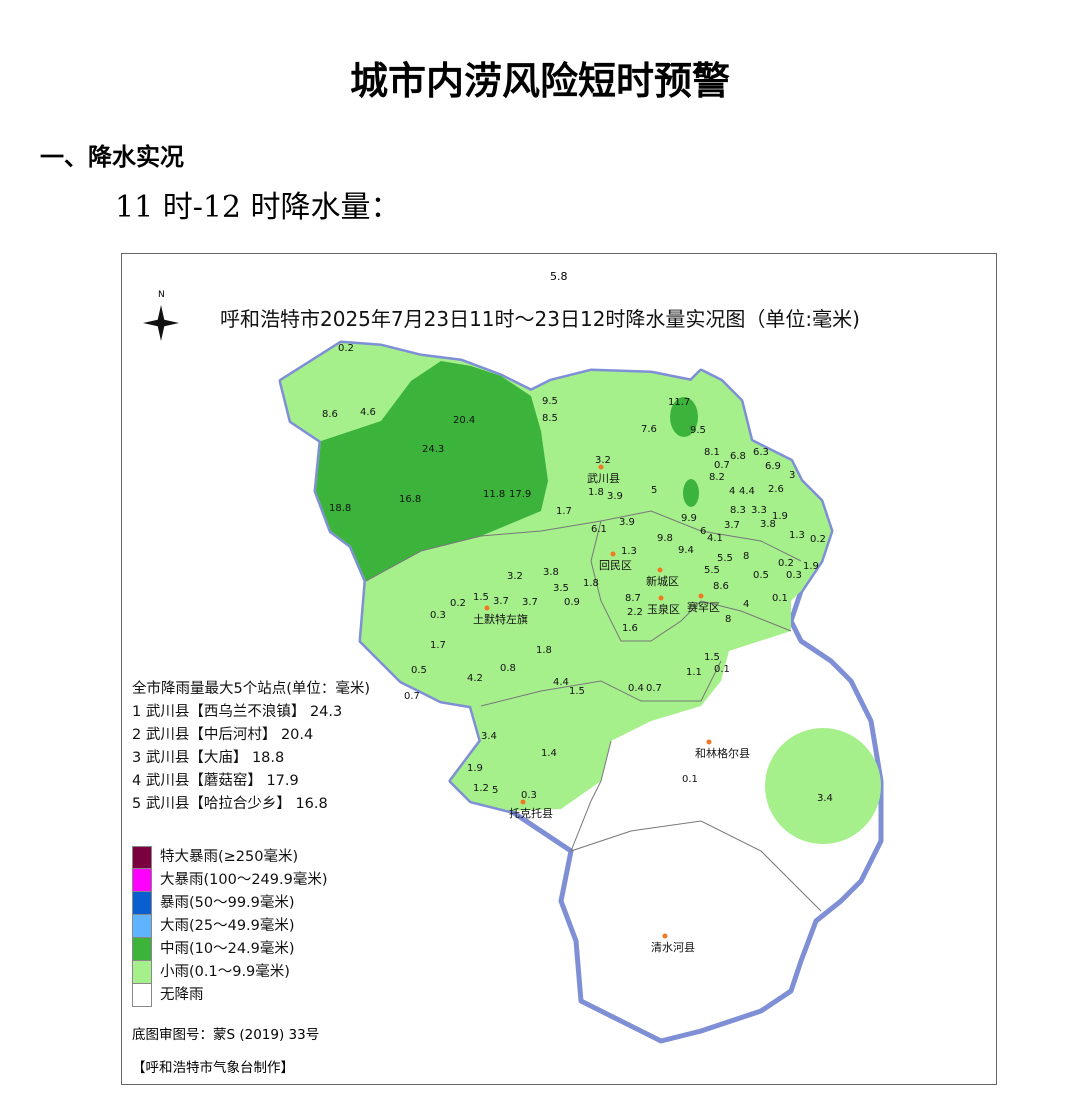  Describe the element at coordinates (703, 607) in the screenshot. I see `county-label: 赛罕区` at that location.